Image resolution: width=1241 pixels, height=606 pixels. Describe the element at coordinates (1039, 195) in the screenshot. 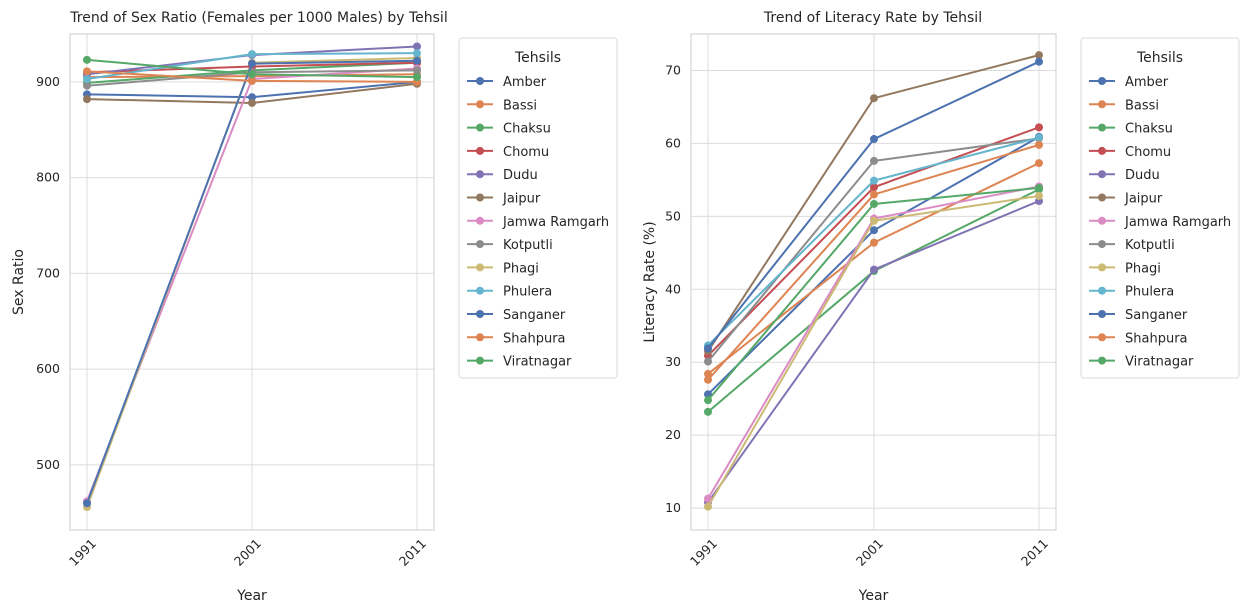

I see `data-point-phagi-2011` at that location.